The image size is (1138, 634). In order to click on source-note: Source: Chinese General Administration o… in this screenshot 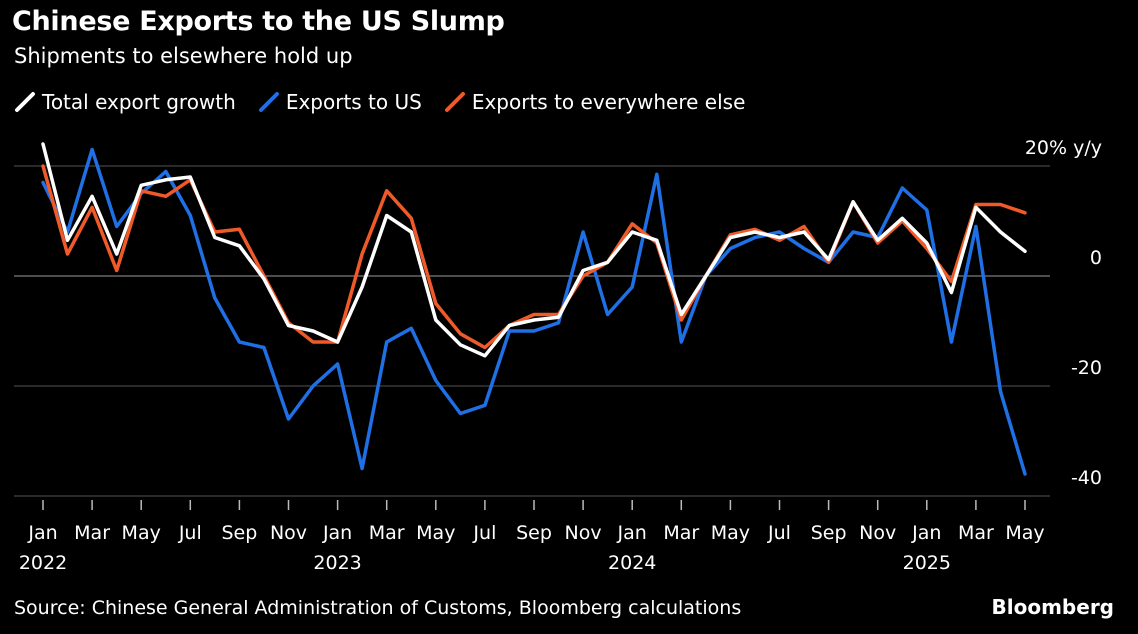, I will do `click(378, 608)`.